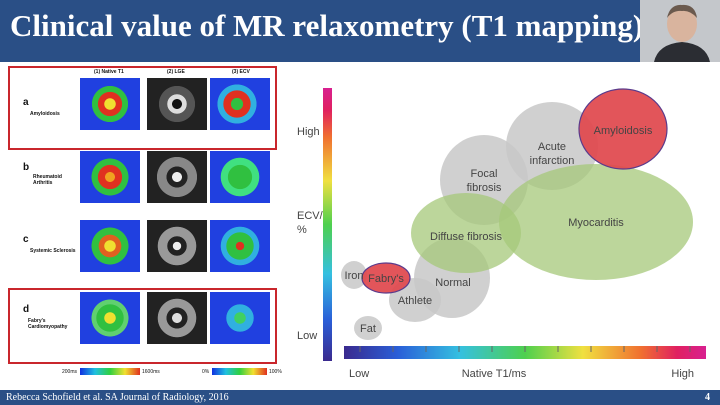 The width and height of the screenshot is (720, 405). I want to click on ecv-scale-min: 0%, so click(206, 372).